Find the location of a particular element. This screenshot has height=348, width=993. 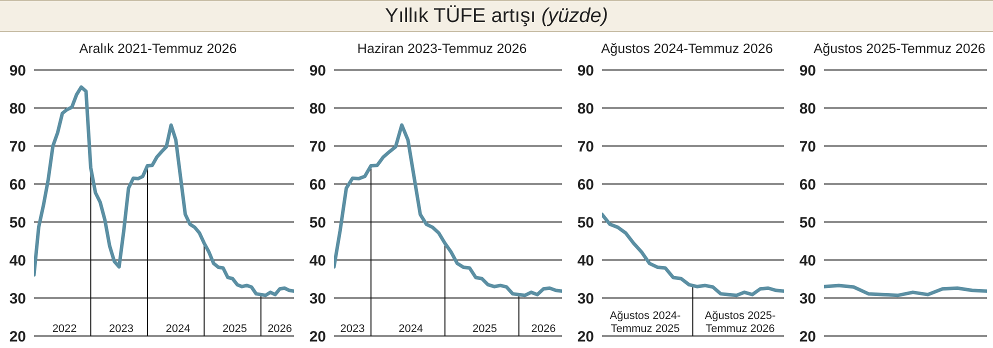

x-tick-label: Ağustos 2025- Temmuz 2026 is located at coordinates (740, 322).